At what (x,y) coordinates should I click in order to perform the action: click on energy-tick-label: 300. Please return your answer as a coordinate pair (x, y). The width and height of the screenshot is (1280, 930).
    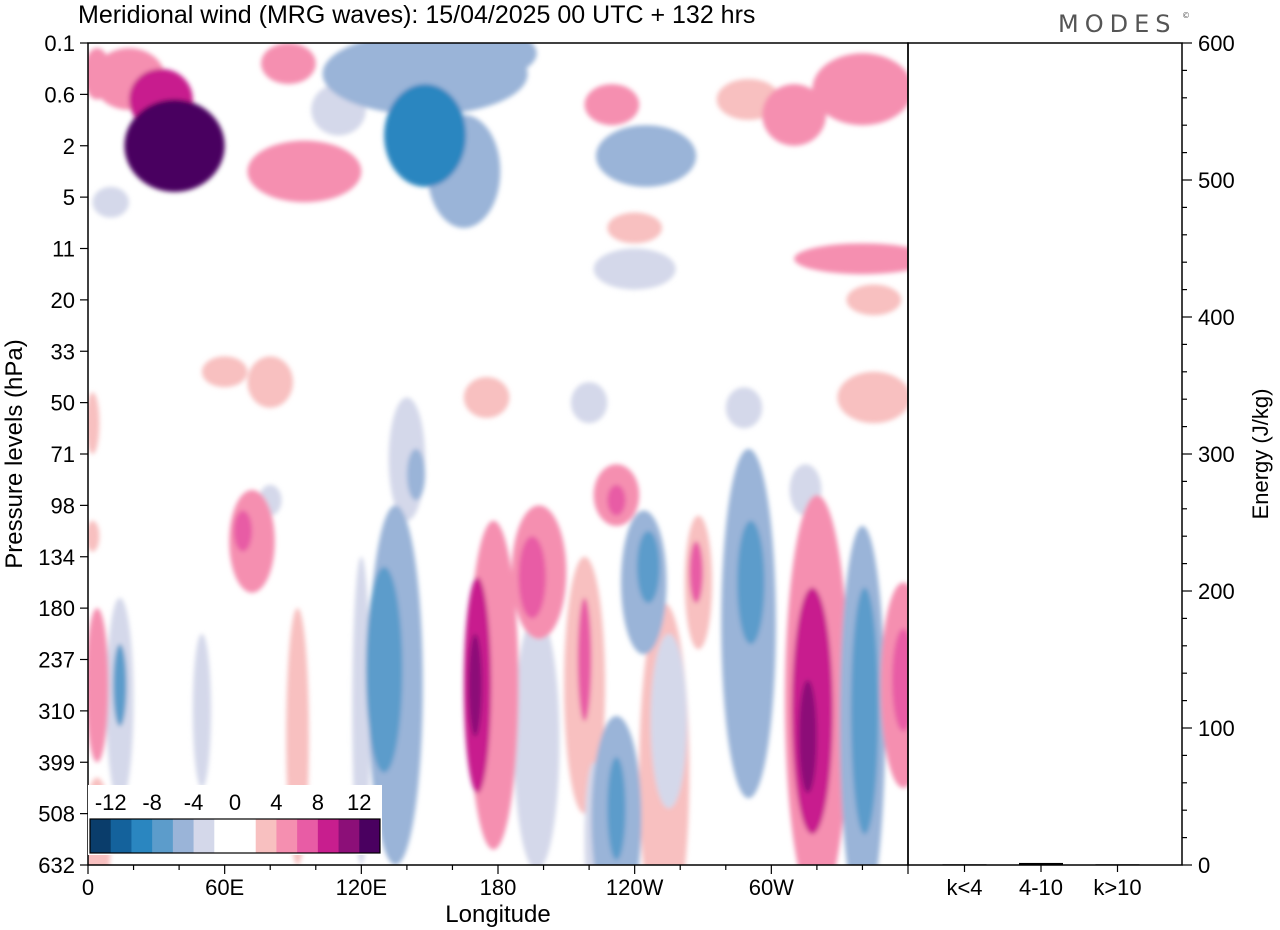
    Looking at the image, I should click on (1216, 454).